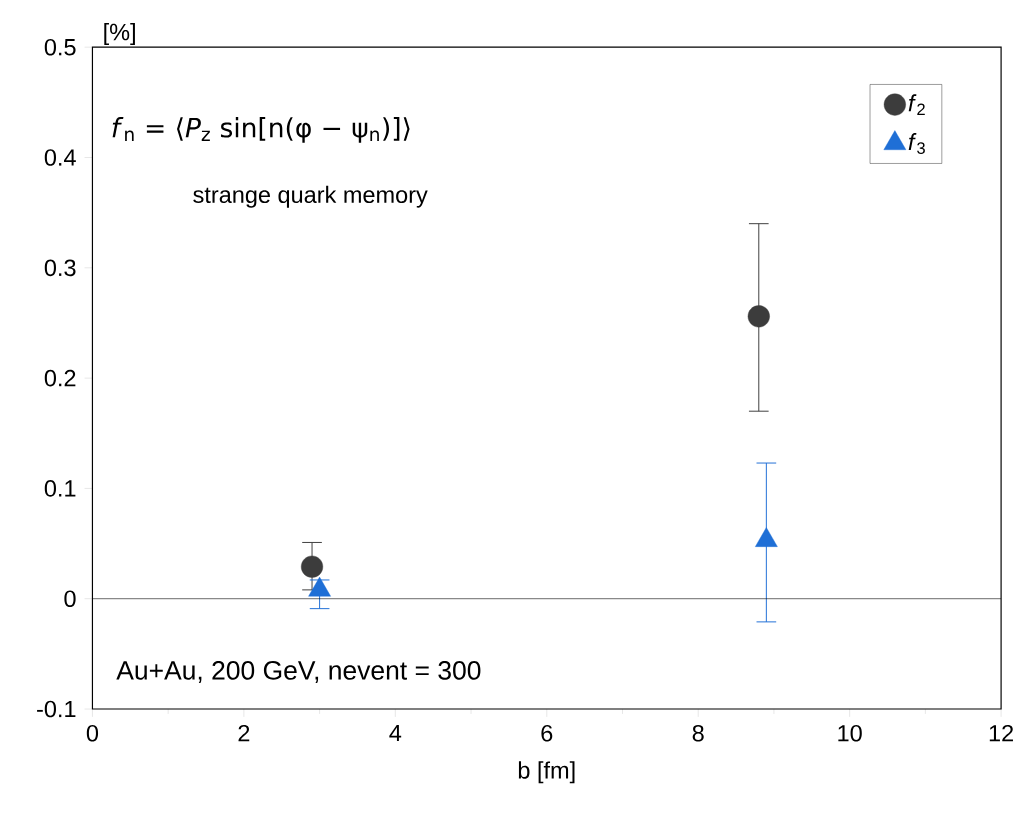  I want to click on y-tick-label: 0, so click(70, 598).